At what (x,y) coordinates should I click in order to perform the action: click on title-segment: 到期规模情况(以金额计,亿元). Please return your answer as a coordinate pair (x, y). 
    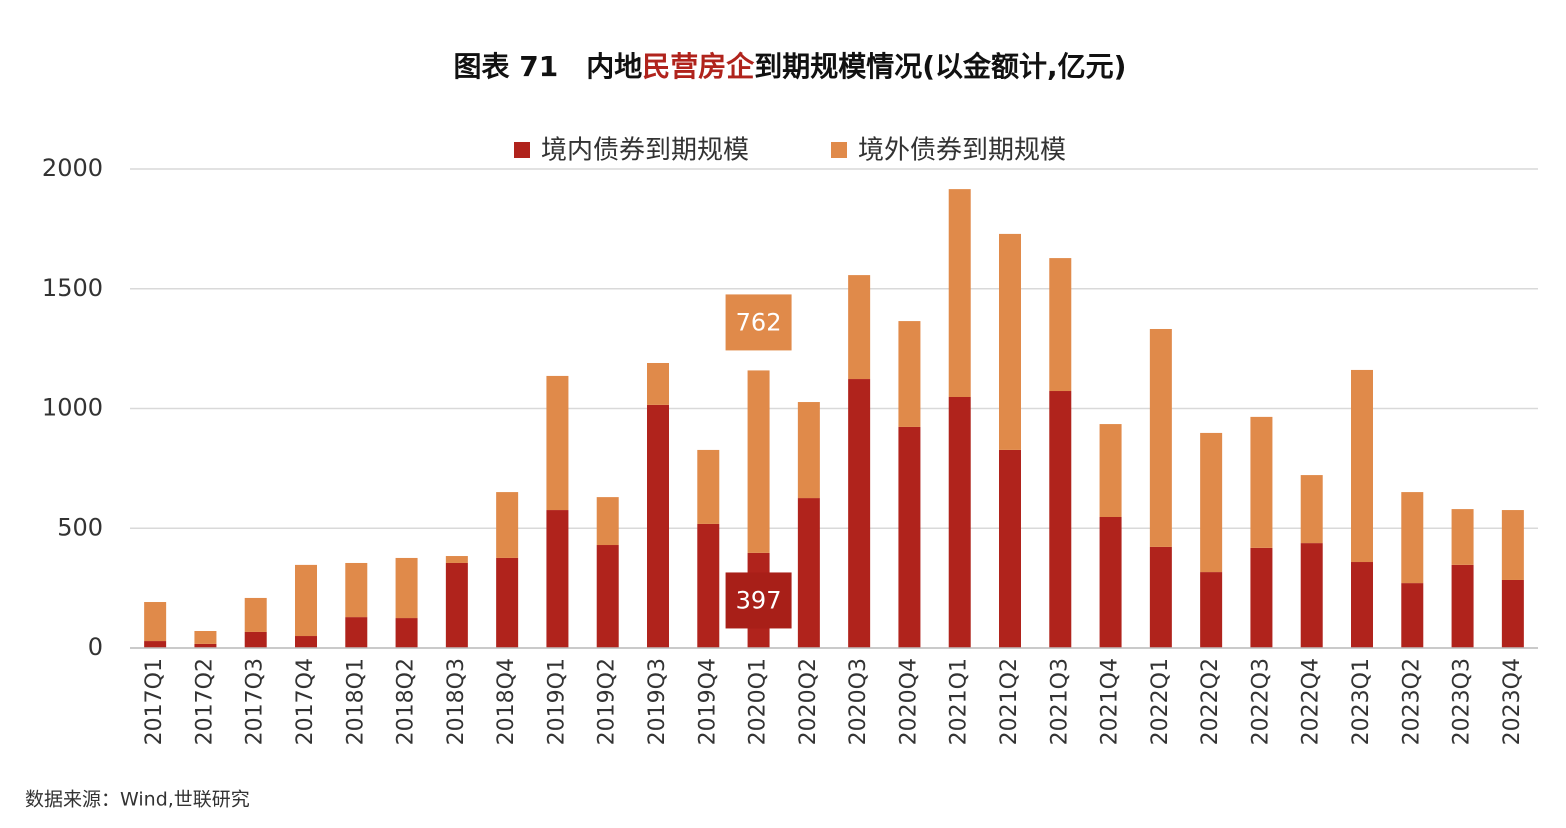
    Looking at the image, I should click on (940, 66).